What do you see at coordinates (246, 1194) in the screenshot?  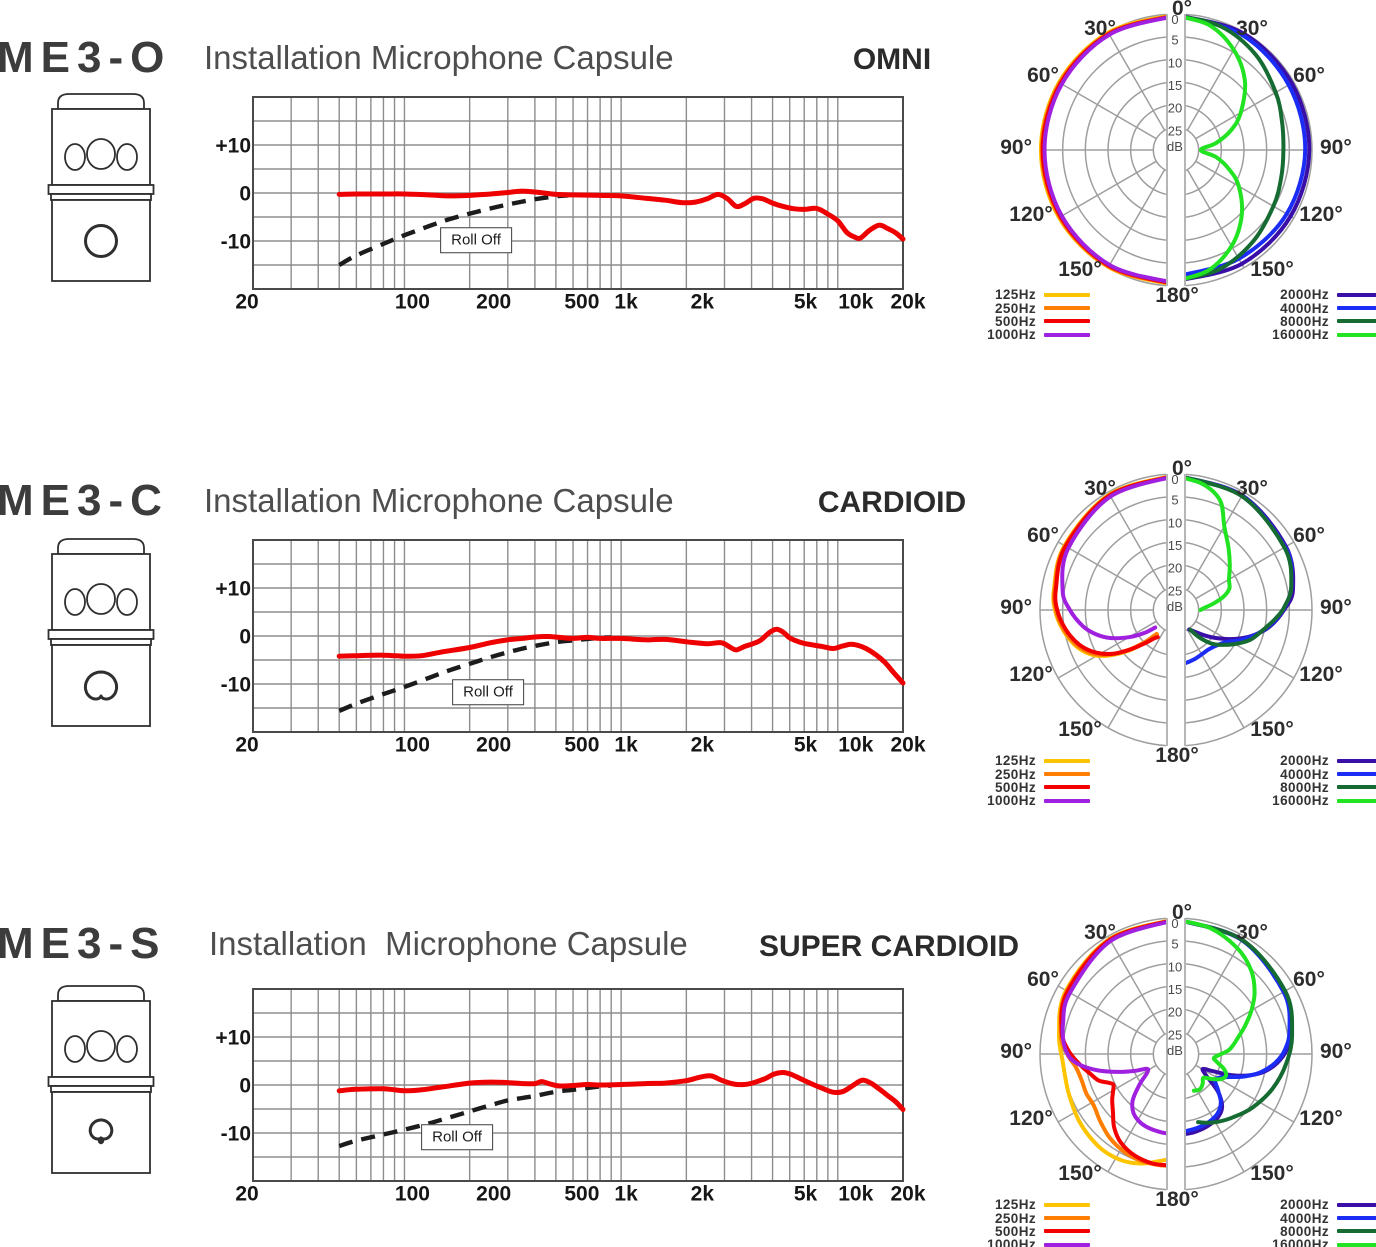 I see `x-axis-tick-label: 20` at bounding box center [246, 1194].